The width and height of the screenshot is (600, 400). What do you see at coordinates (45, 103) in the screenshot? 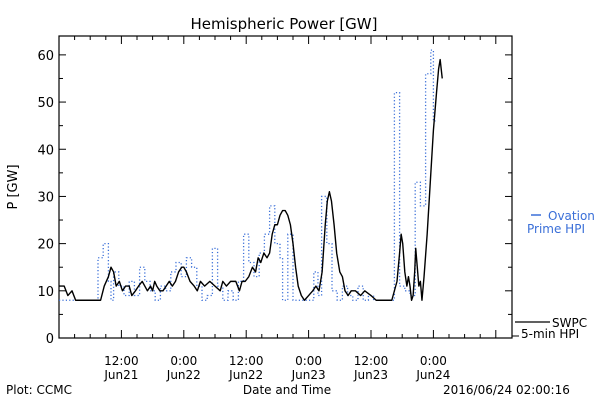
I see `y-tick-label: 50` at bounding box center [45, 103].